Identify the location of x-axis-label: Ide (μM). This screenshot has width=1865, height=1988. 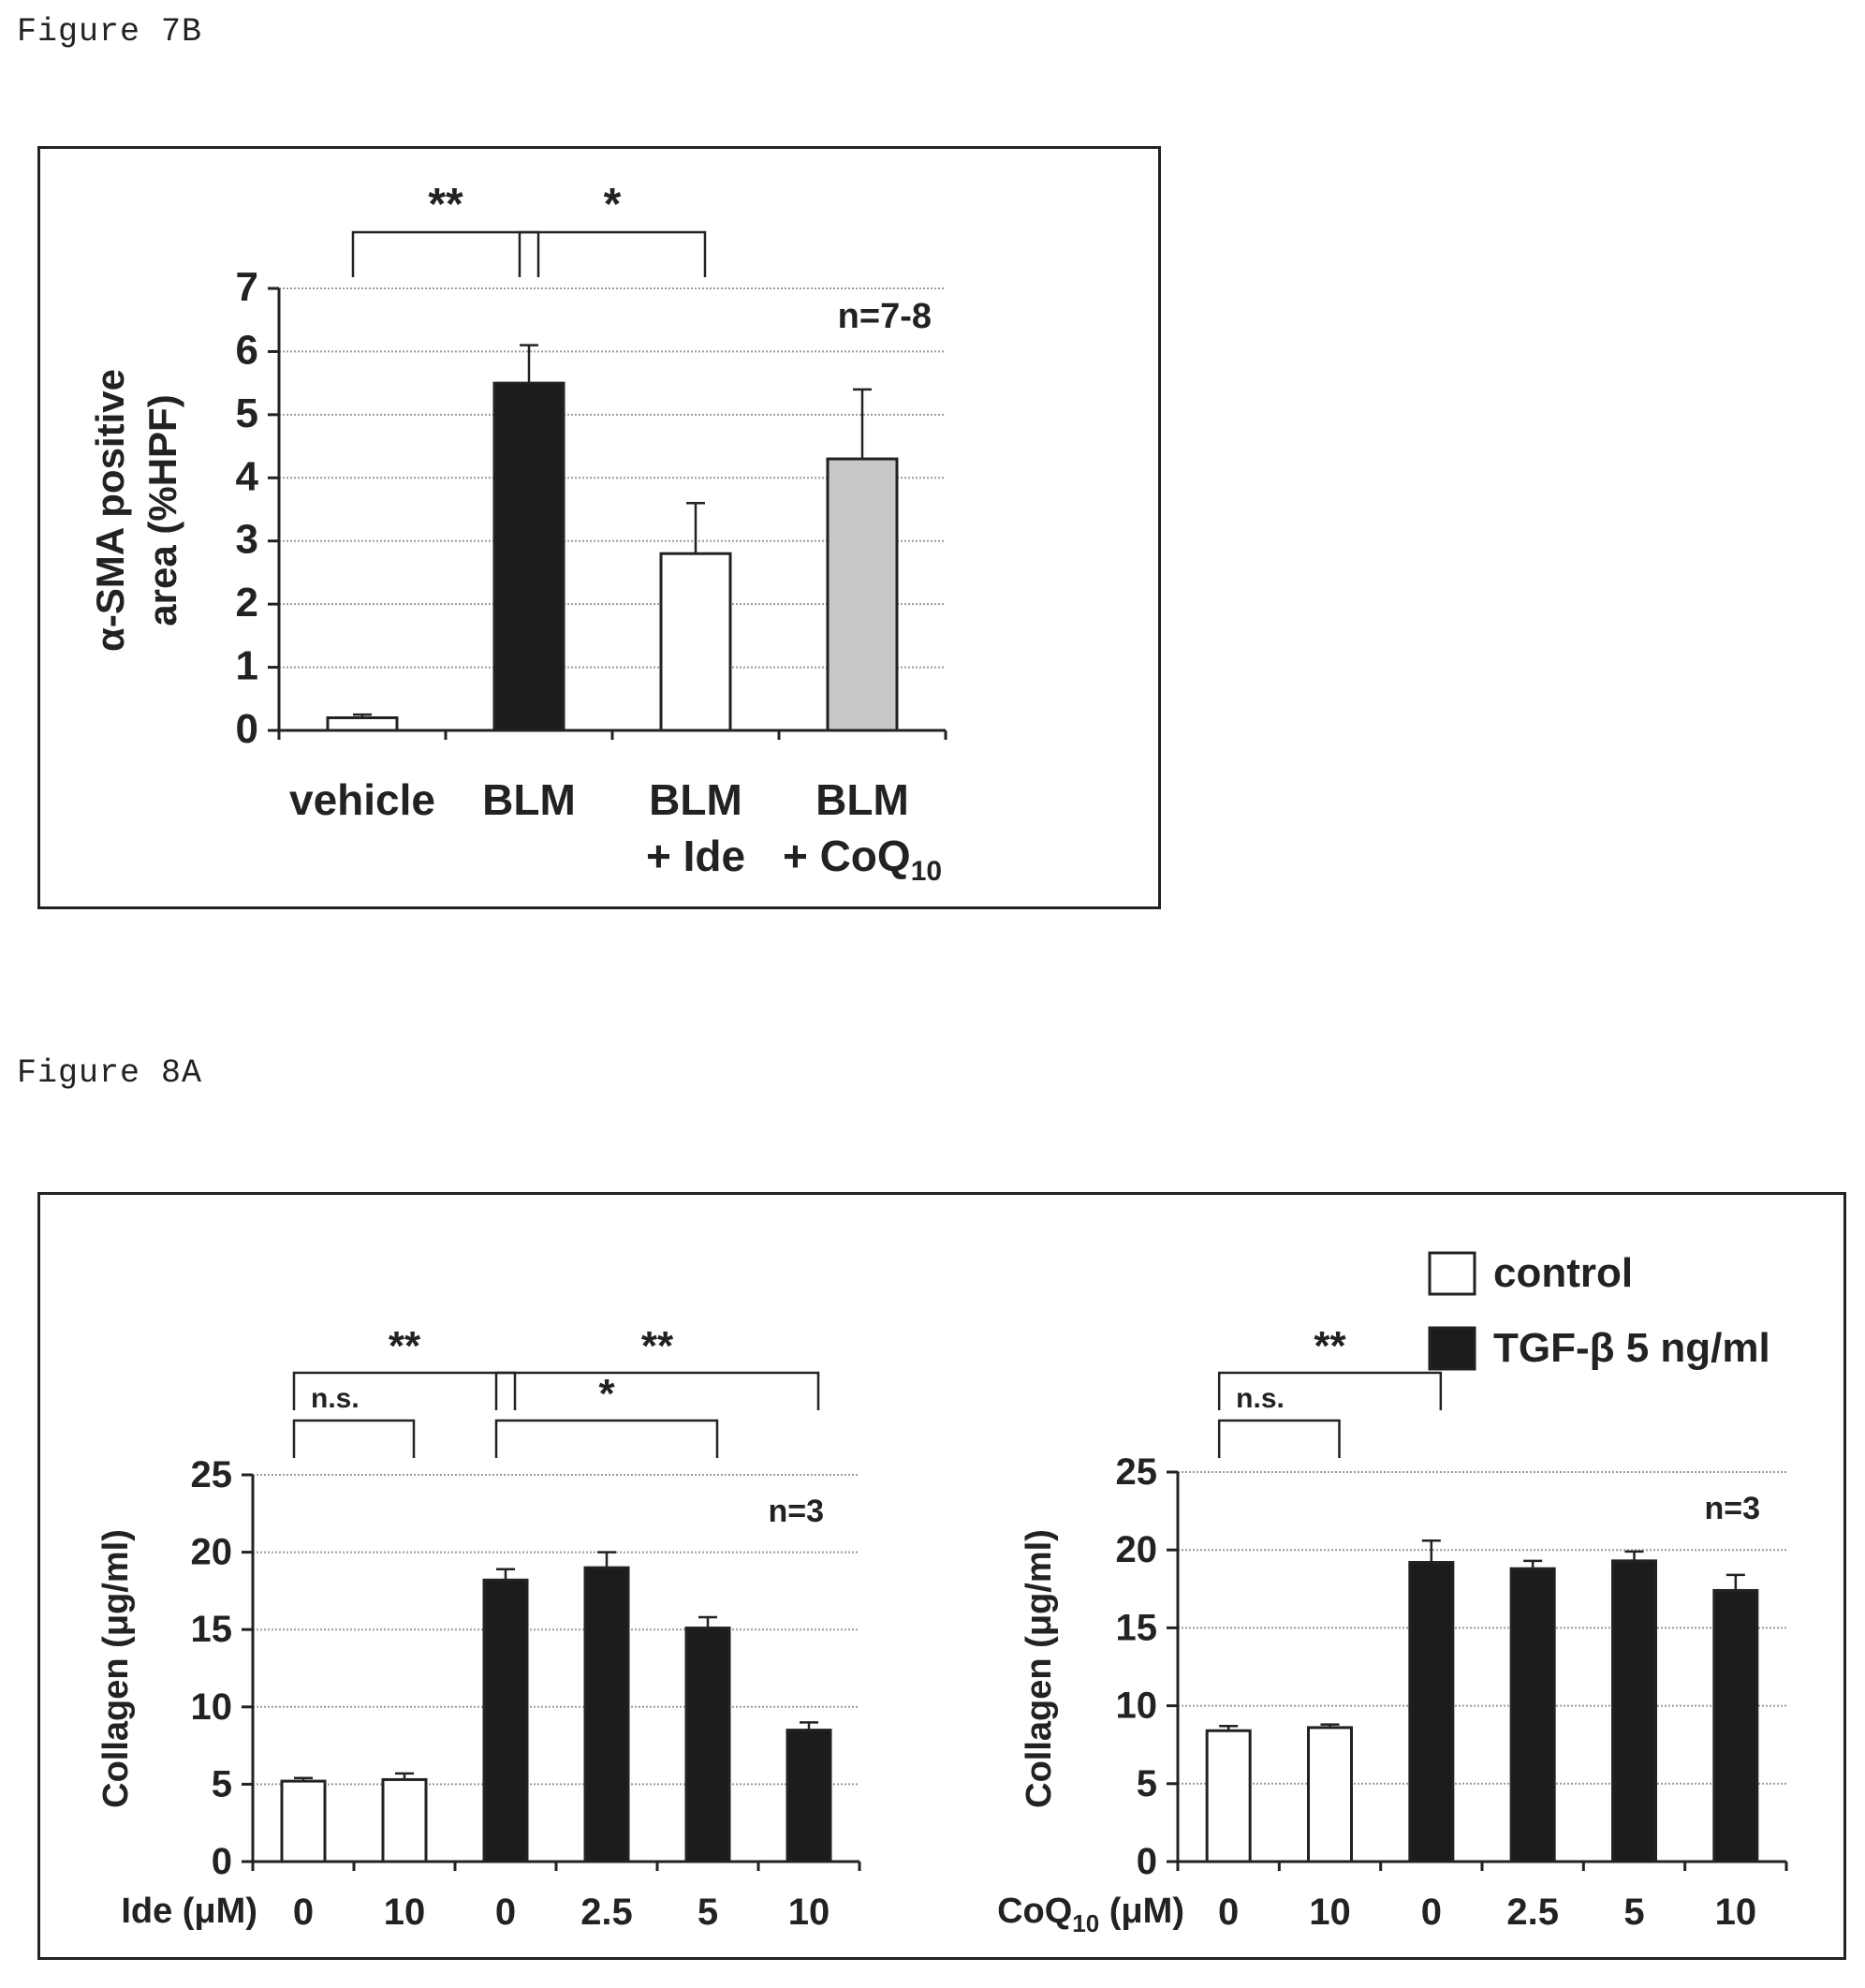
(189, 1911).